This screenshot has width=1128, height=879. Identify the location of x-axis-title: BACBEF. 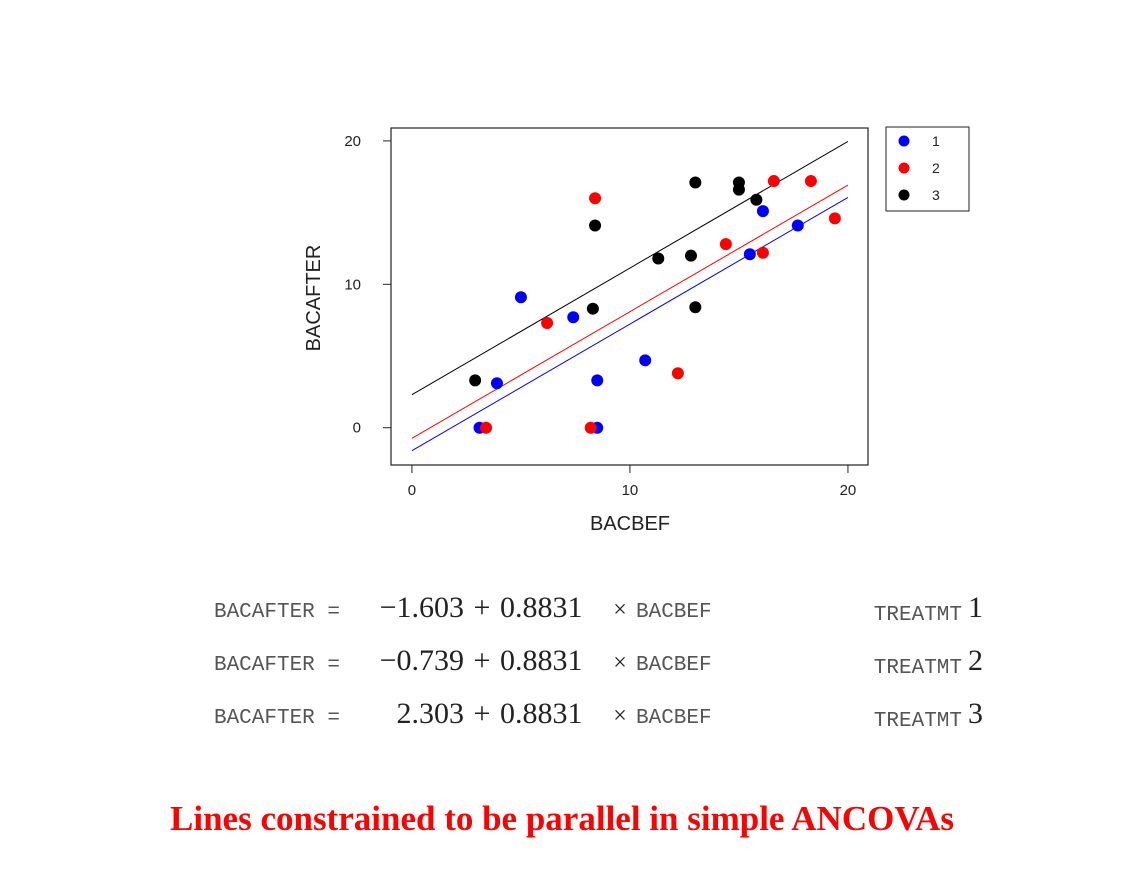
(630, 524).